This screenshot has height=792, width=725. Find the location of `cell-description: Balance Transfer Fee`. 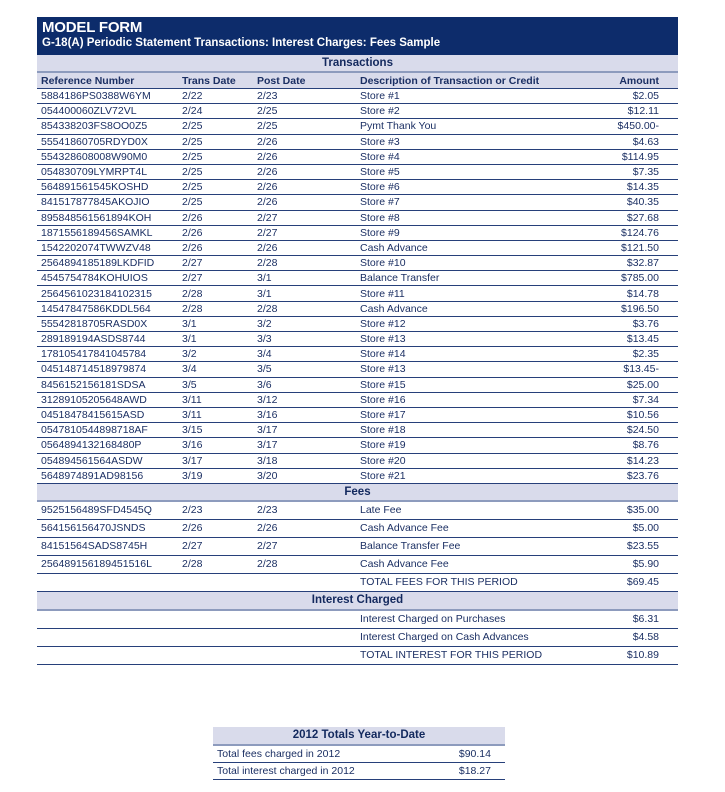

cell-description: Balance Transfer Fee is located at coordinates (410, 546).